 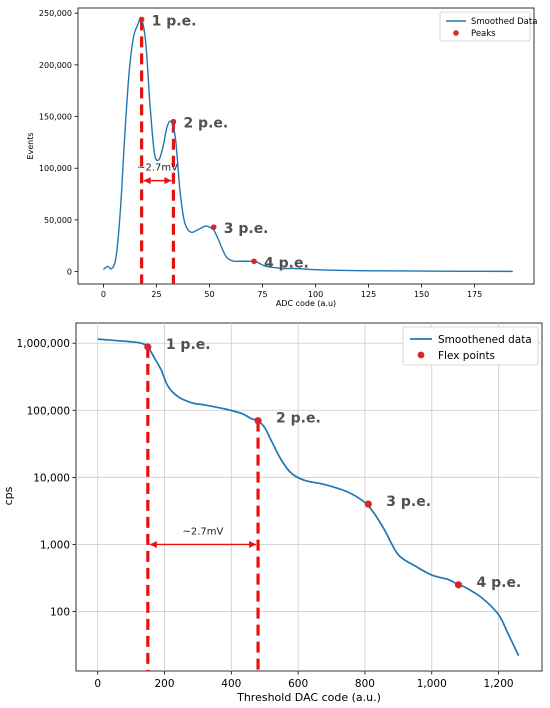 I want to click on x-tick-label: 200, so click(x=164, y=684).